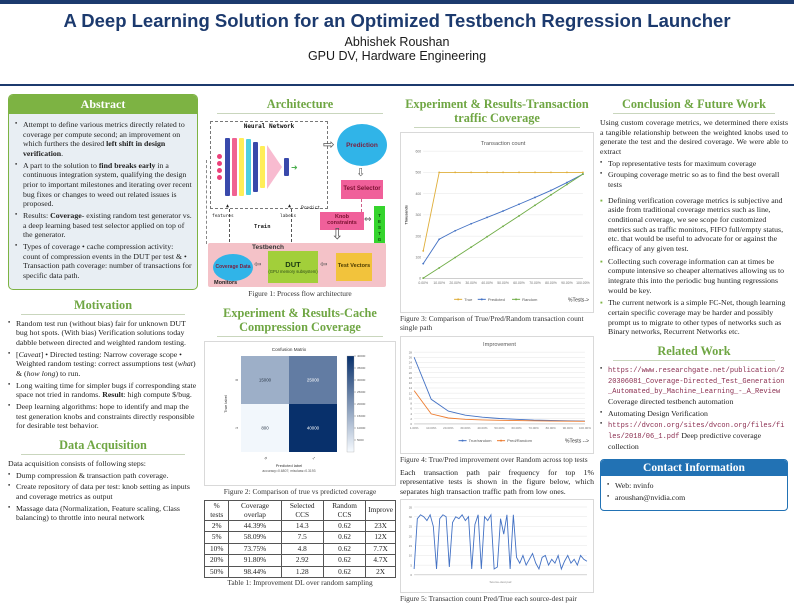 The width and height of the screenshot is (794, 611). What do you see at coordinates (300, 294) in the screenshot?
I see `figure1-caption: Figure 1: Process flow architecture` at bounding box center [300, 294].